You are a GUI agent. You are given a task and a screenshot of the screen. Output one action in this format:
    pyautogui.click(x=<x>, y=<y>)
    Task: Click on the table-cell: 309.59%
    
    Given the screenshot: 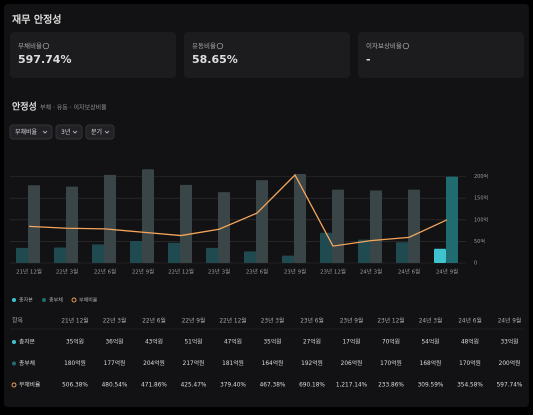 What is the action you would take?
    pyautogui.click(x=431, y=386)
    